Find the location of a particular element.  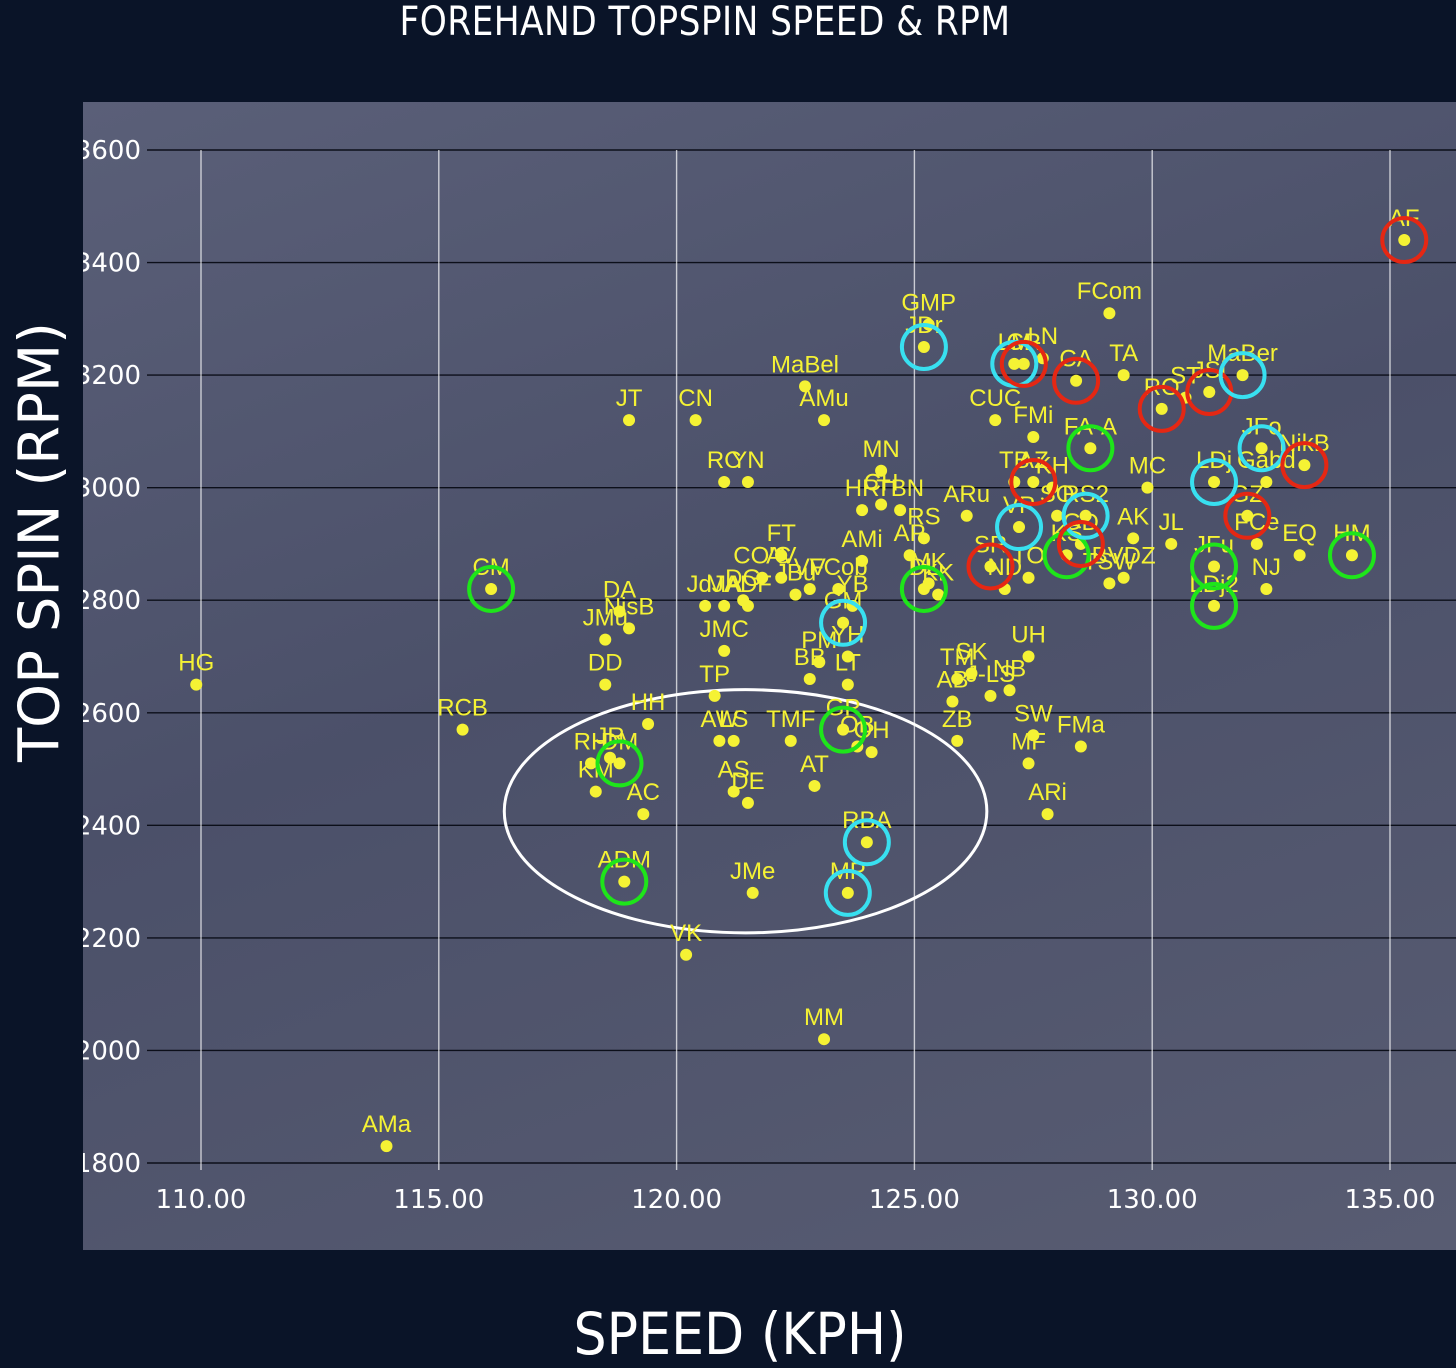

point-label: NJ is located at coordinates (1266, 567).